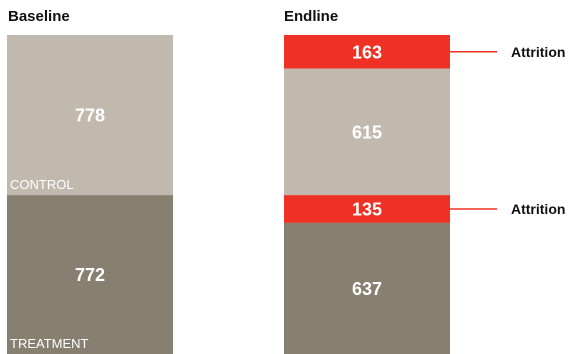 The height and width of the screenshot is (354, 577). I want to click on data-label: 615, so click(367, 132).